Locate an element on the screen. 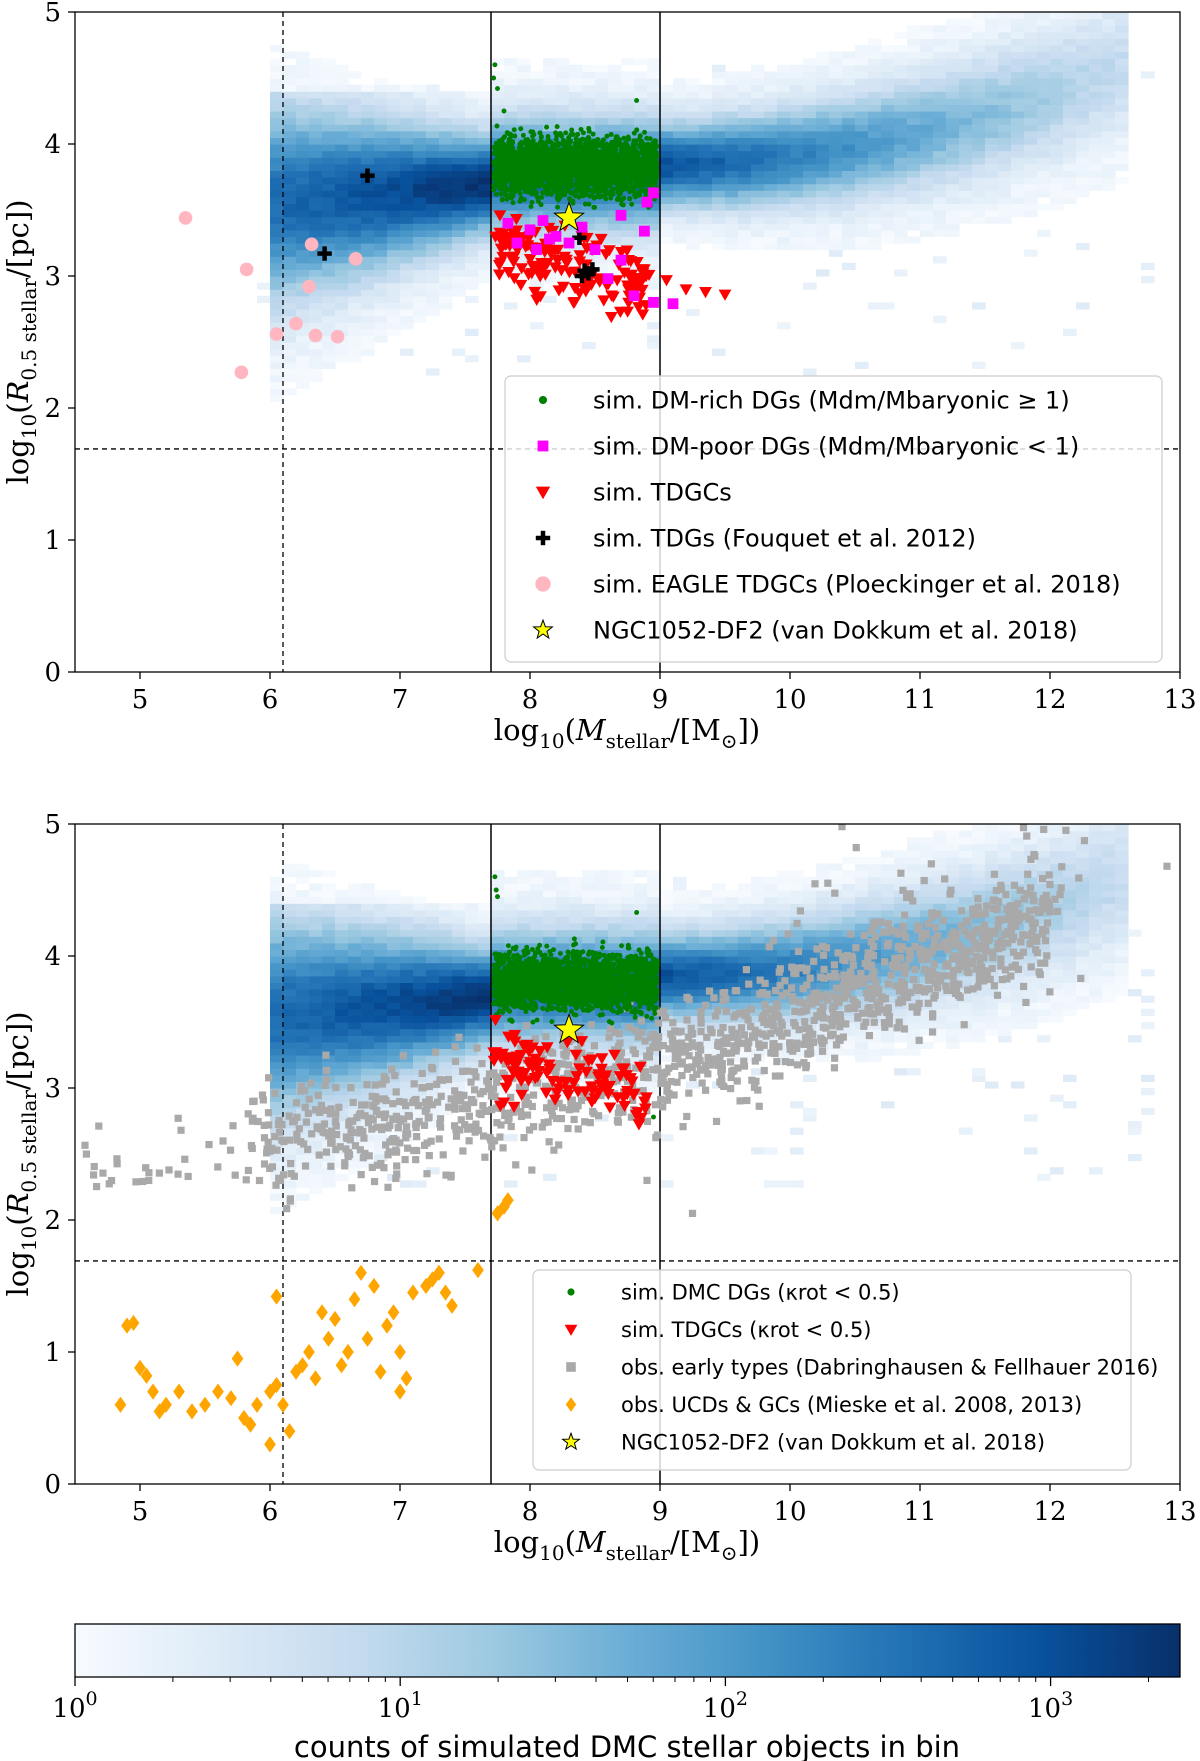 The width and height of the screenshot is (1200, 1761). series-point is located at coordinates (569, 216).